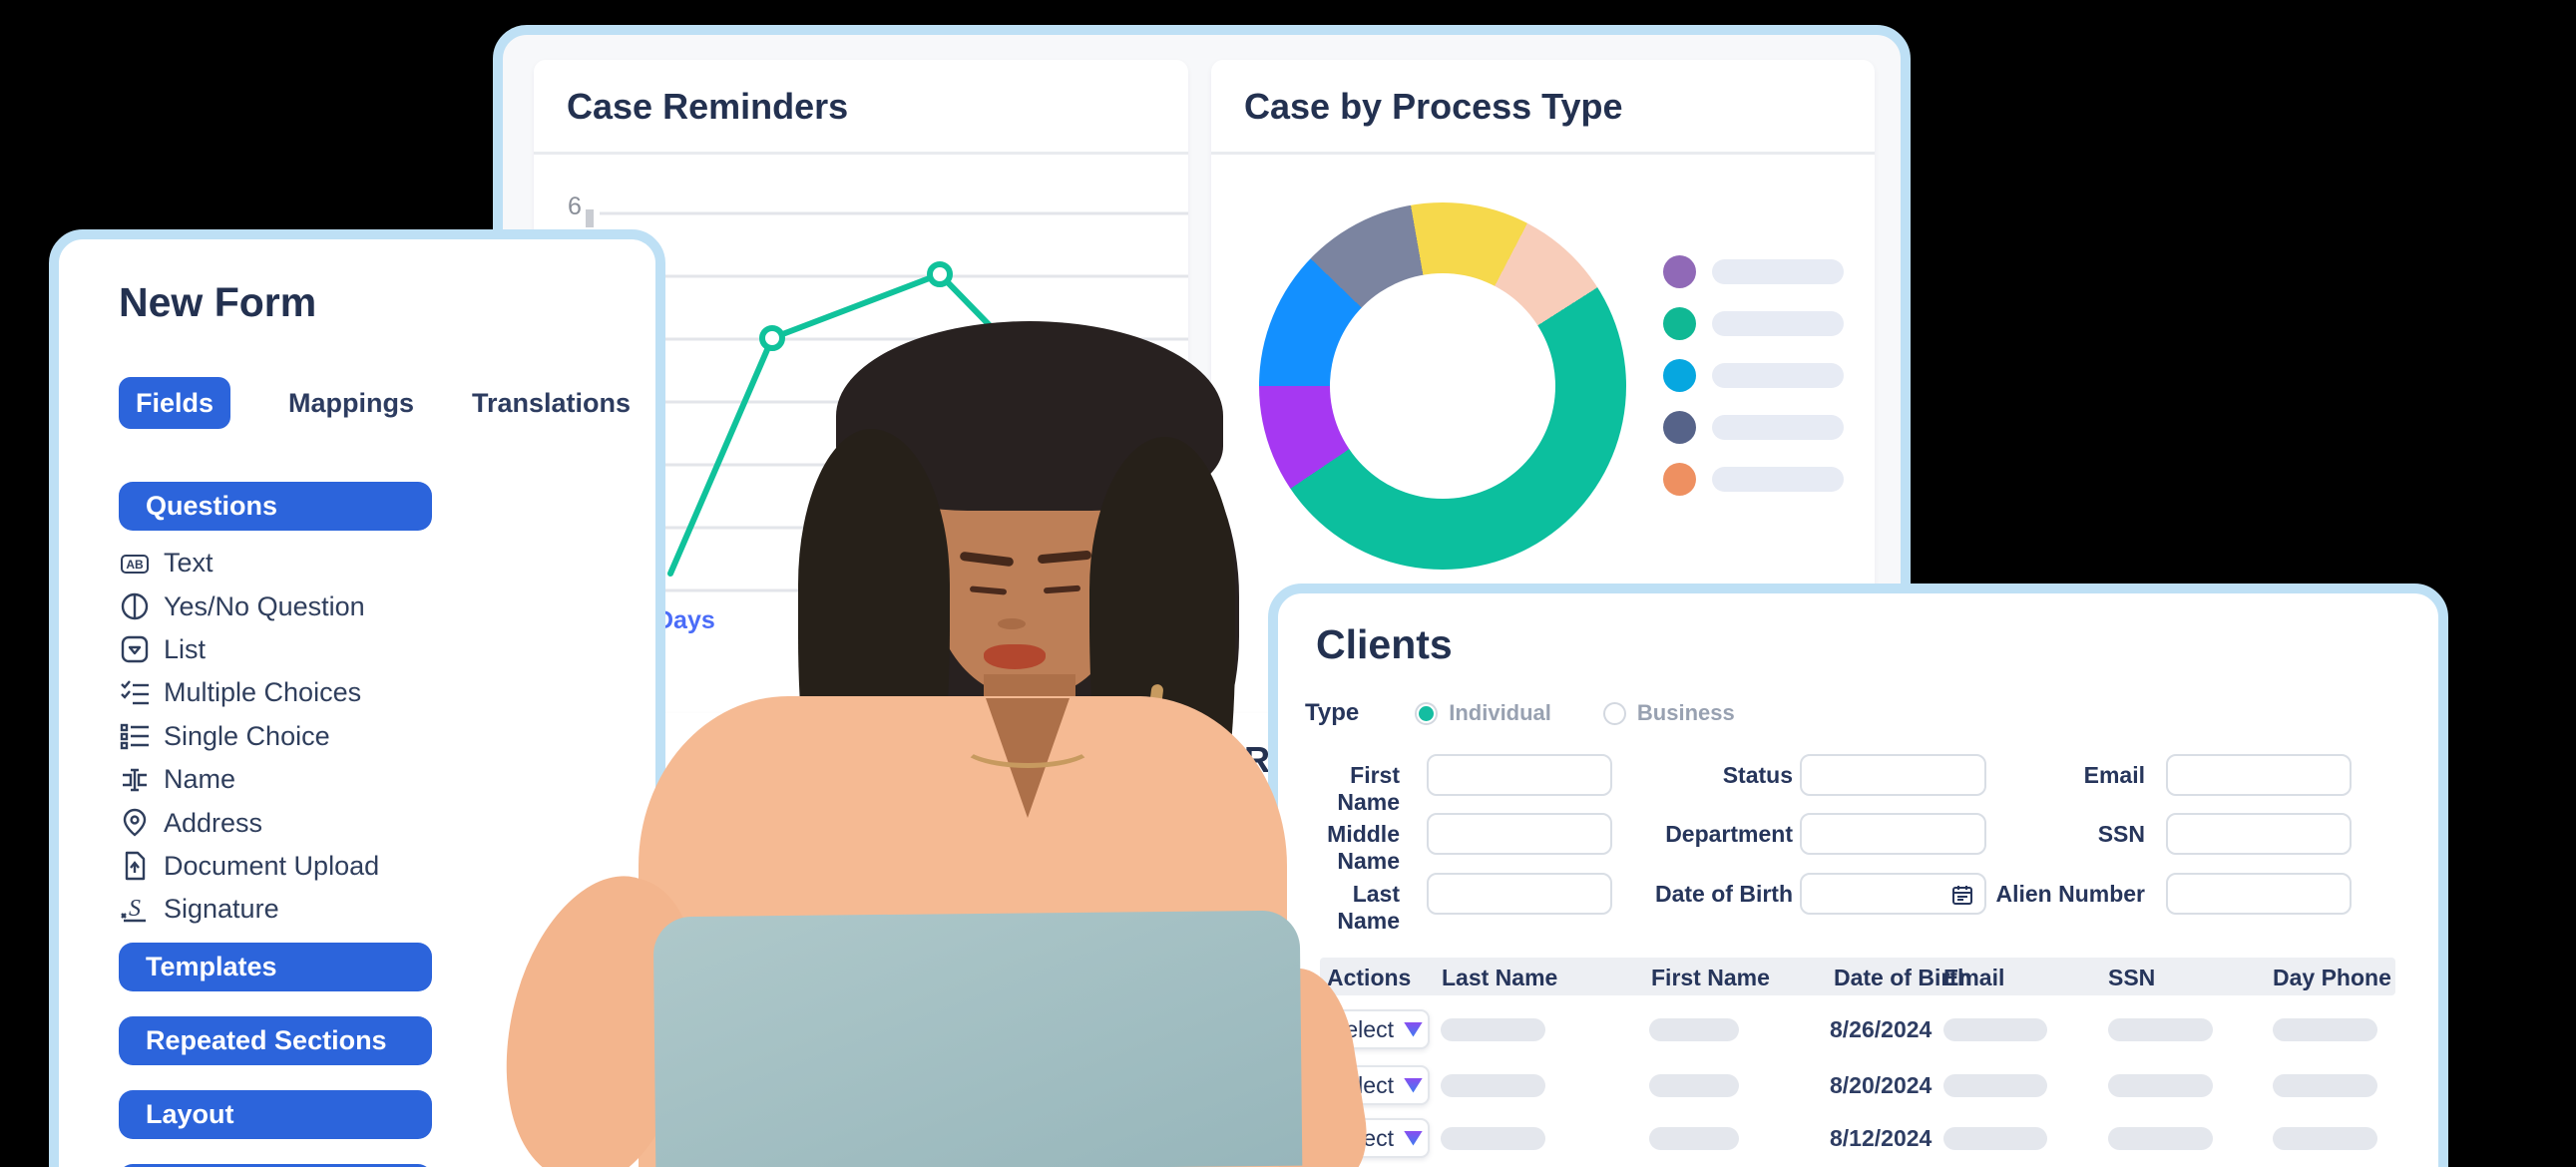 The width and height of the screenshot is (2576, 1167). What do you see at coordinates (1685, 712) in the screenshot?
I see `business-label: Business` at bounding box center [1685, 712].